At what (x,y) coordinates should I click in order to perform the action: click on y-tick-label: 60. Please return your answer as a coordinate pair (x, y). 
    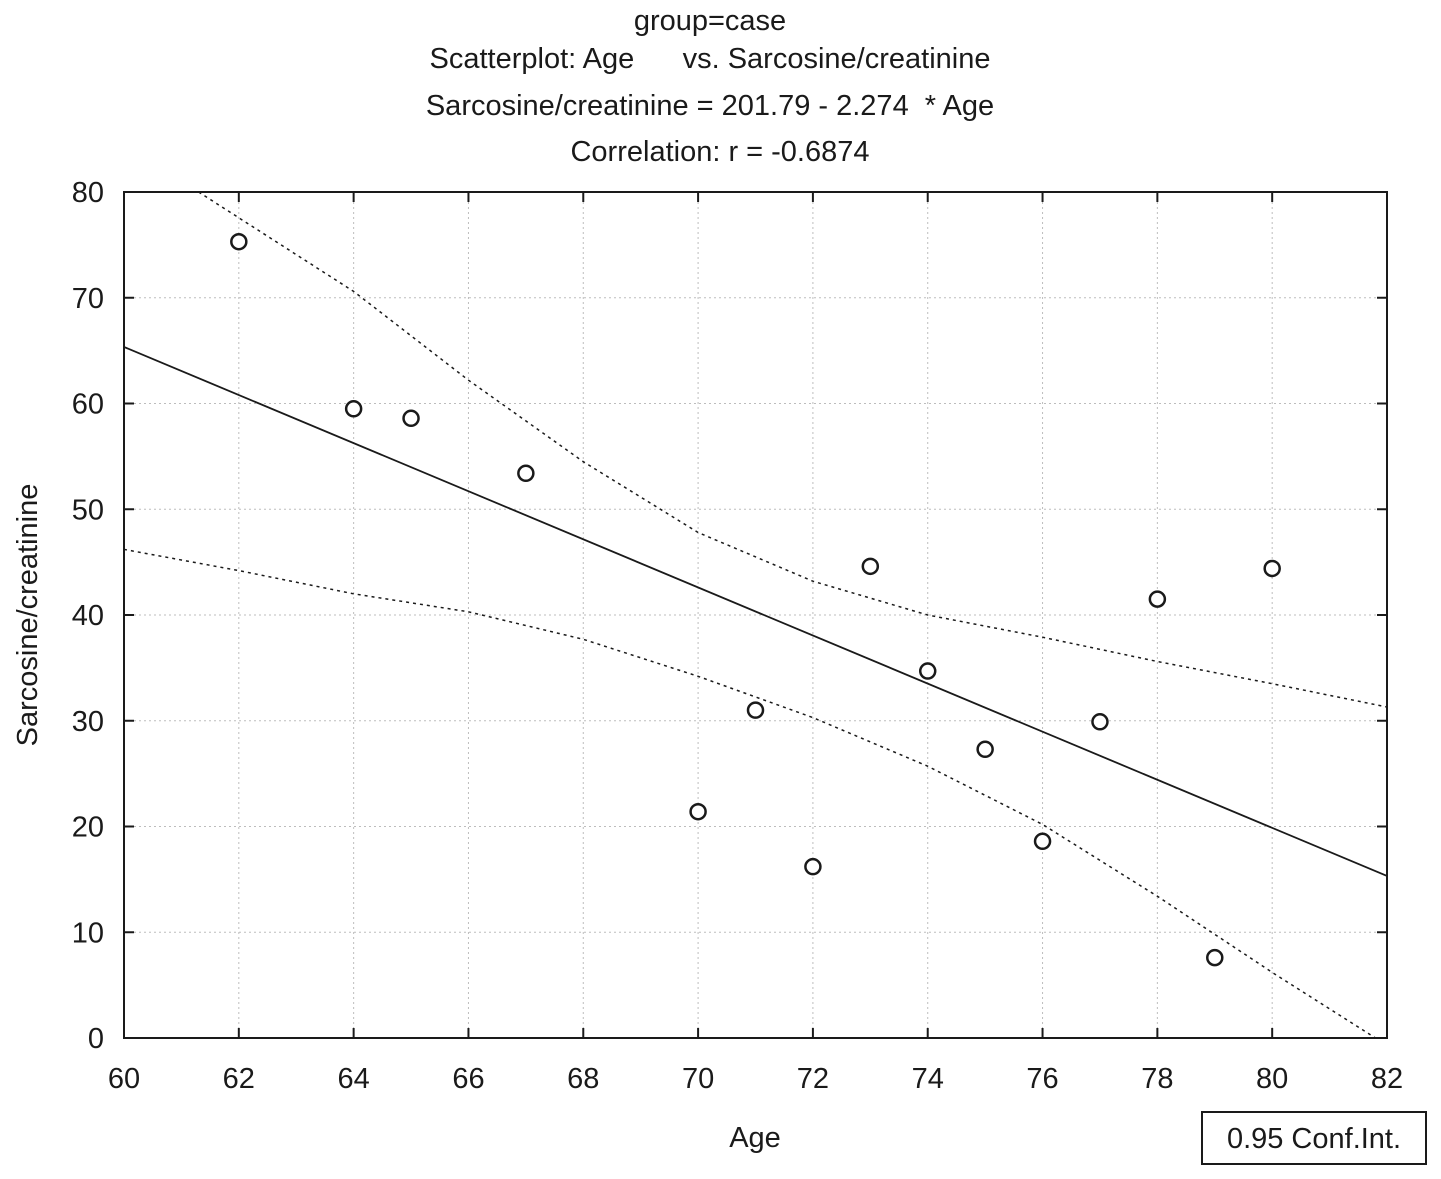
    Looking at the image, I should click on (88, 405).